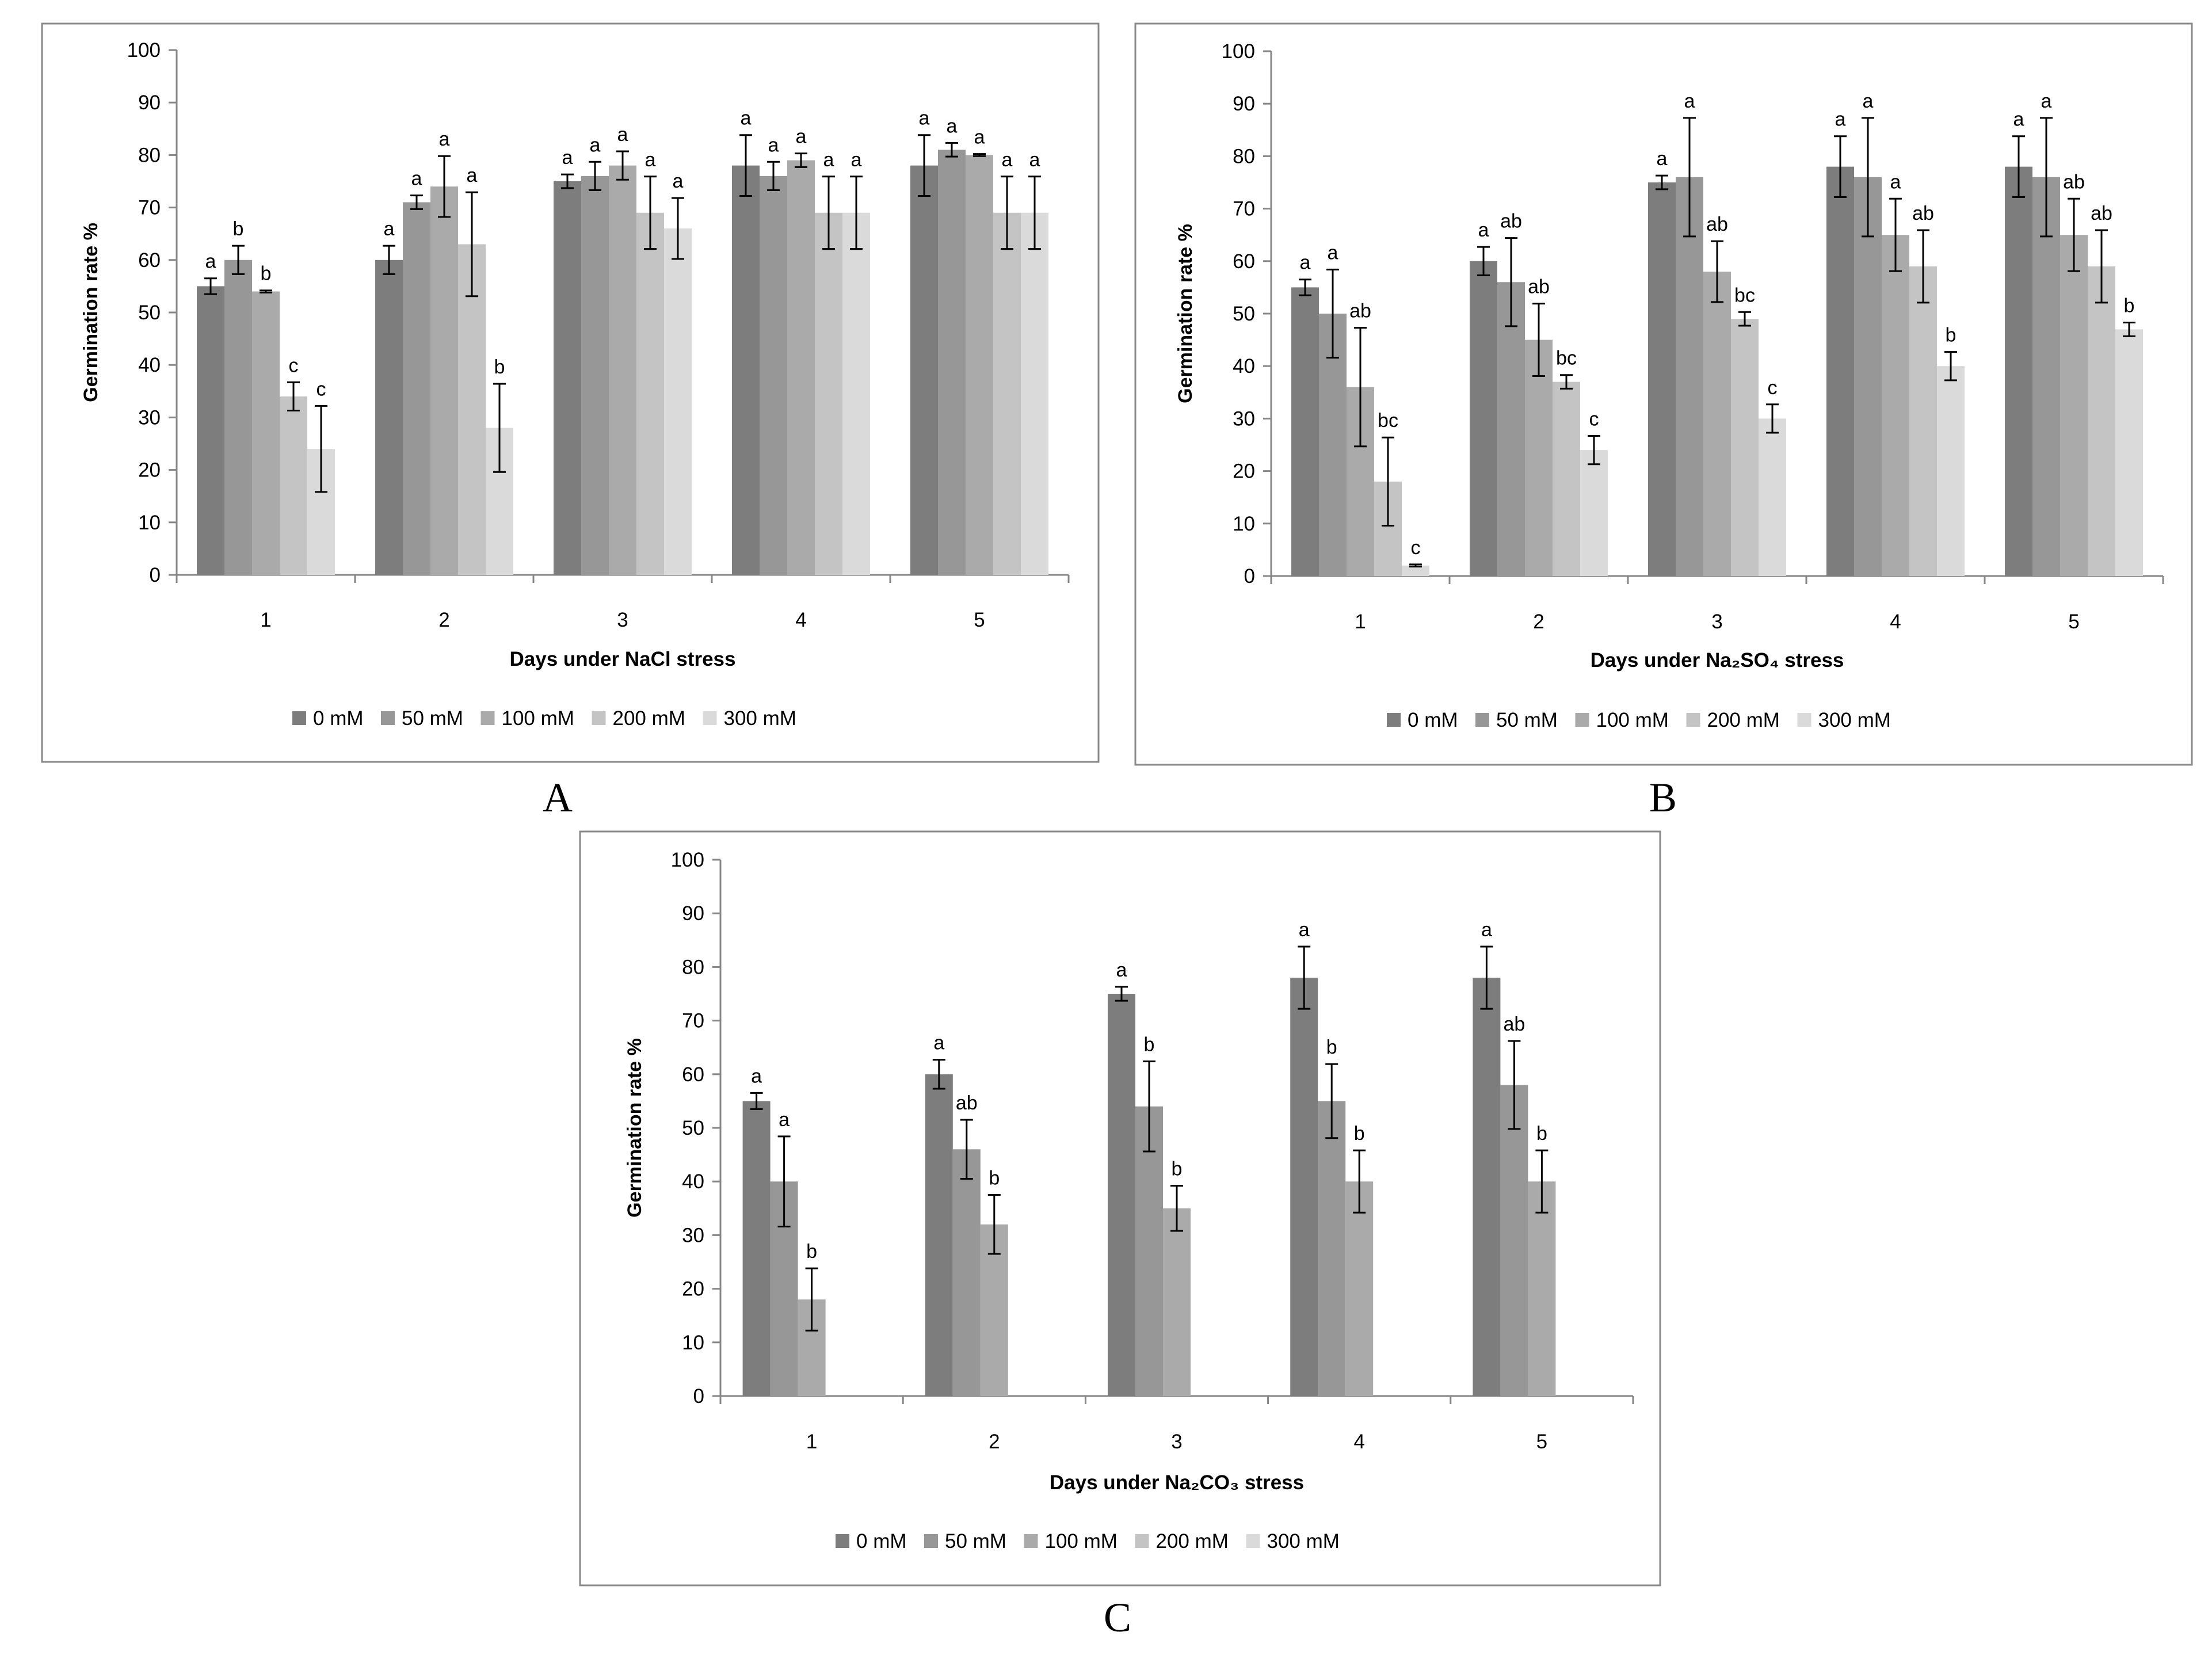 This screenshot has width=2212, height=1659. I want to click on legend-label: 50 mM, so click(976, 1541).